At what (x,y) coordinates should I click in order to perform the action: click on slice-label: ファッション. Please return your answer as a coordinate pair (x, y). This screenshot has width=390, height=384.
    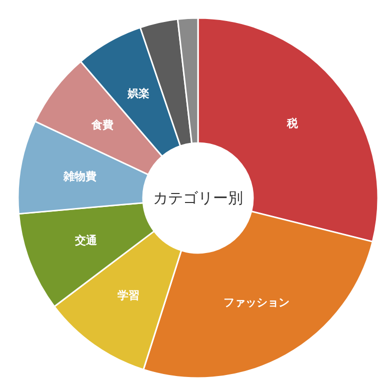
    Looking at the image, I should click on (256, 302).